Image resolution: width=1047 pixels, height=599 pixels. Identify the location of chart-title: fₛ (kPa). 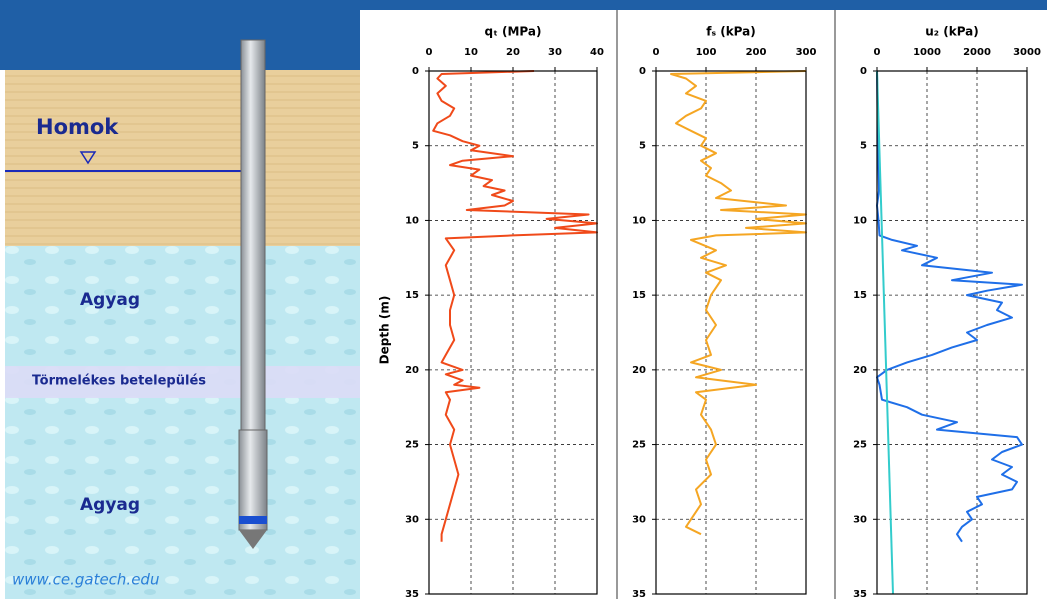
(731, 32).